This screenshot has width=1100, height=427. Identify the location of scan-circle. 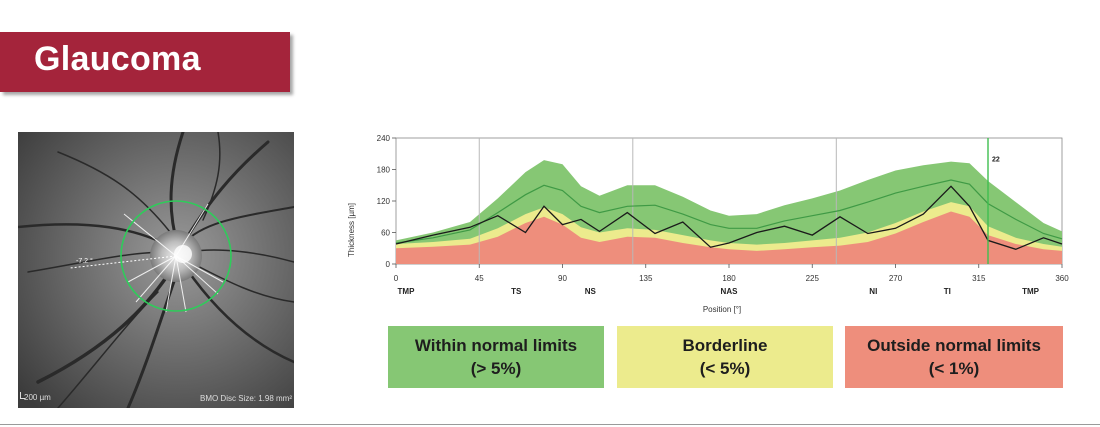
(176, 256).